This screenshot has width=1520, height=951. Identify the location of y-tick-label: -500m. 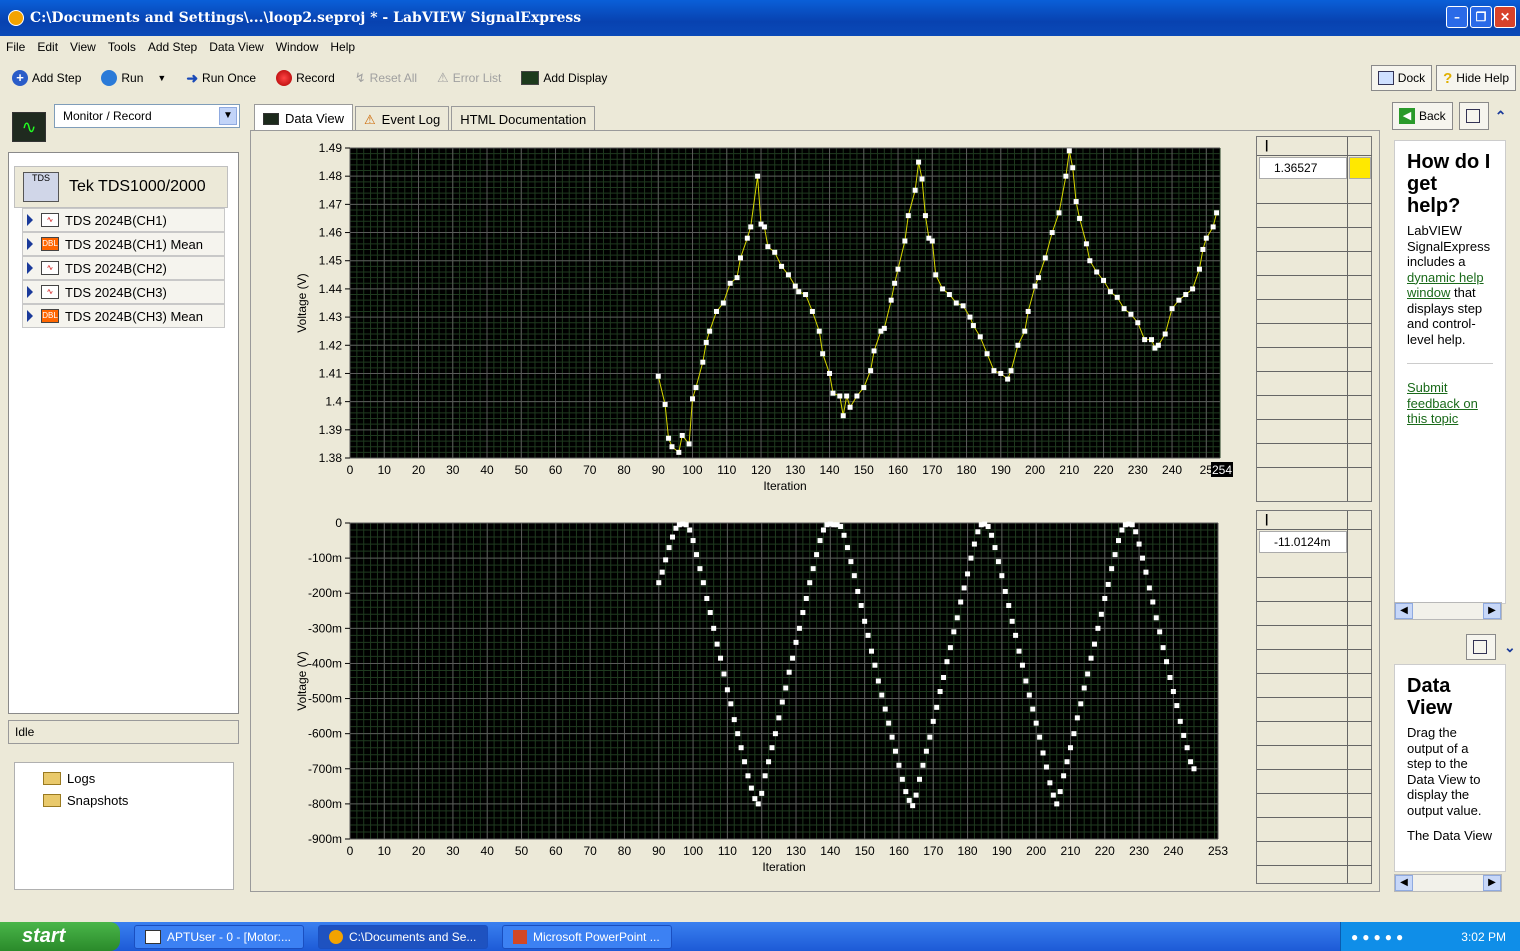
(325, 699).